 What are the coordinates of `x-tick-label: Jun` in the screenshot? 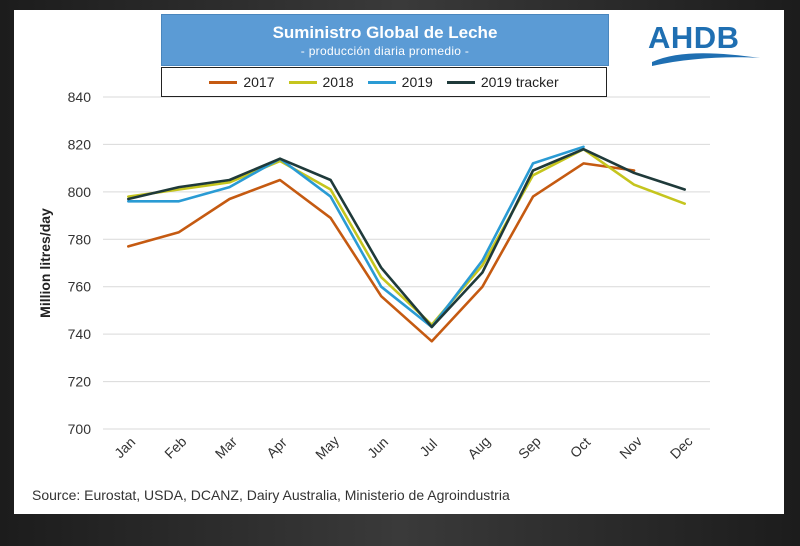 It's located at (377, 447).